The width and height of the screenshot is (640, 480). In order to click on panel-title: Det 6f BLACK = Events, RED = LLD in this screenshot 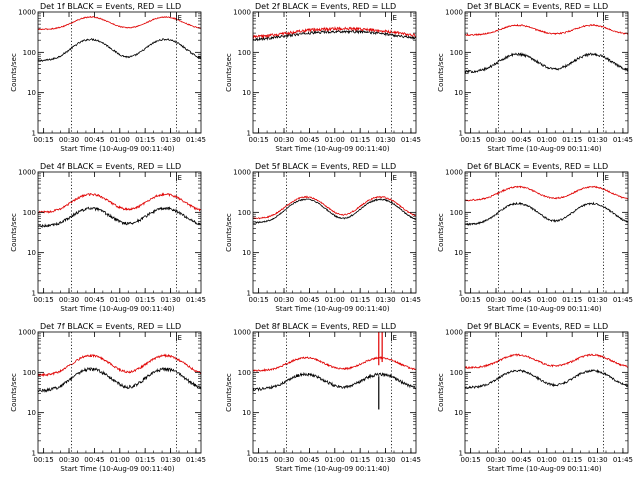, I will do `click(537, 166)`.